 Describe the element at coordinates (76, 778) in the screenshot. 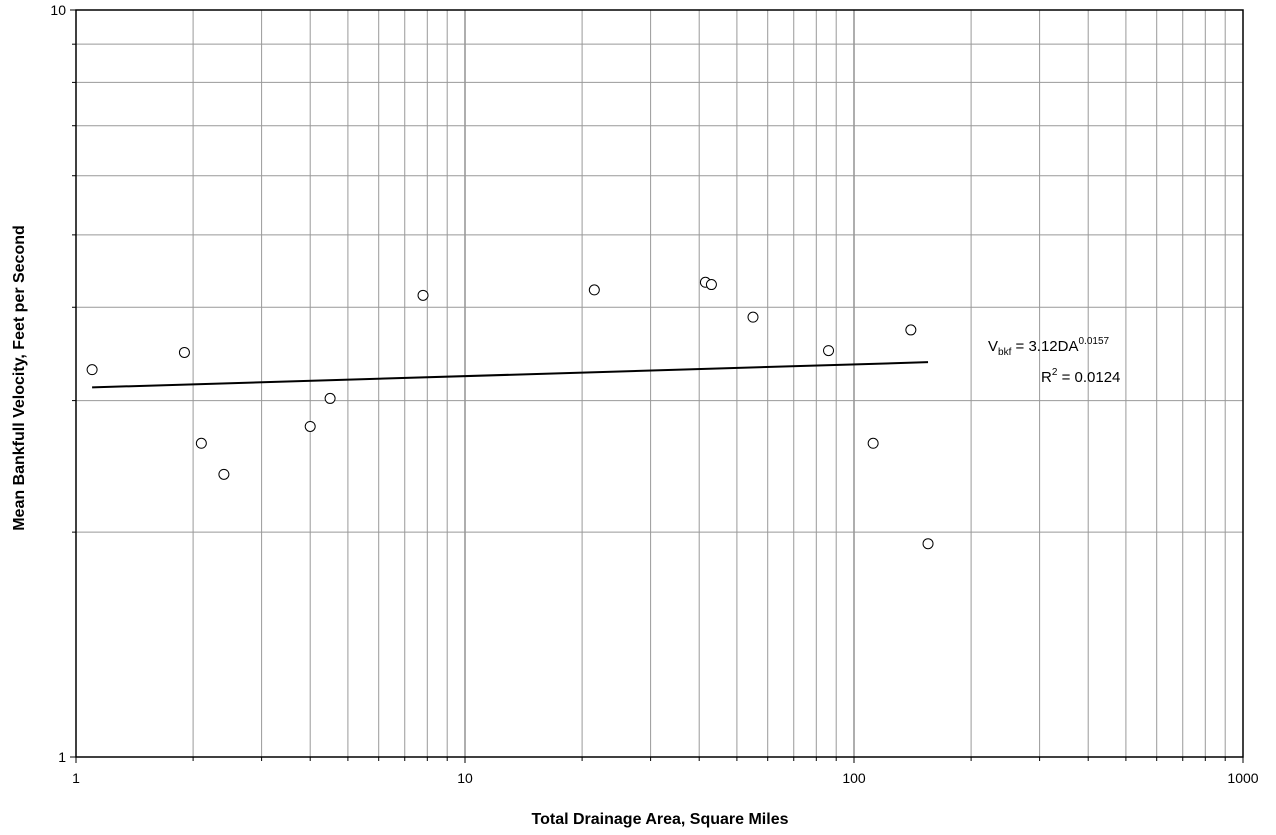

I see `x-tick-label: 1` at that location.